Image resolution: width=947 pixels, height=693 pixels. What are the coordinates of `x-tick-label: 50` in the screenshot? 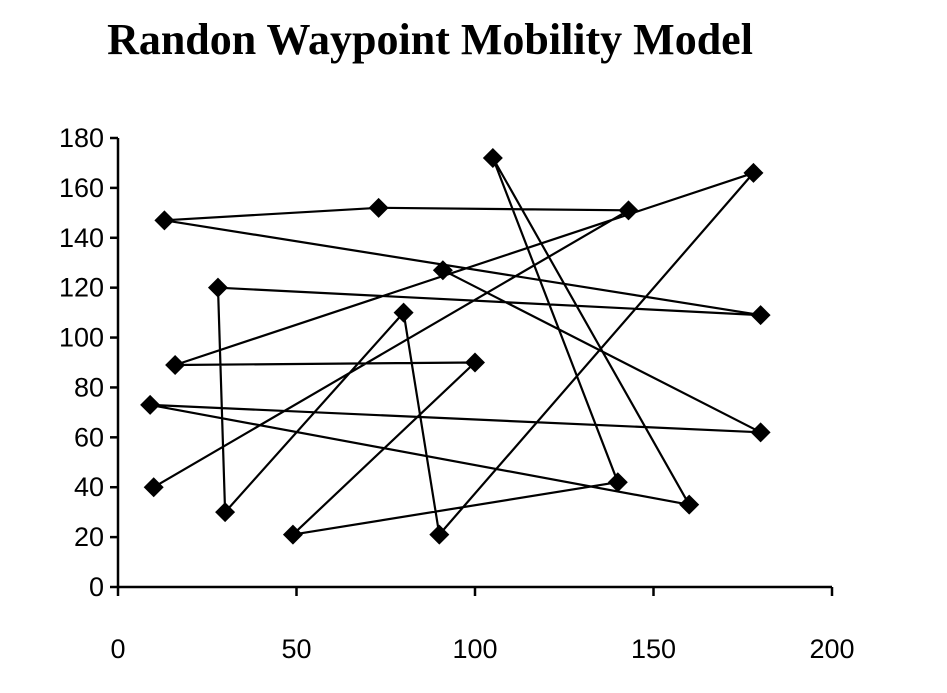 It's located at (296, 649).